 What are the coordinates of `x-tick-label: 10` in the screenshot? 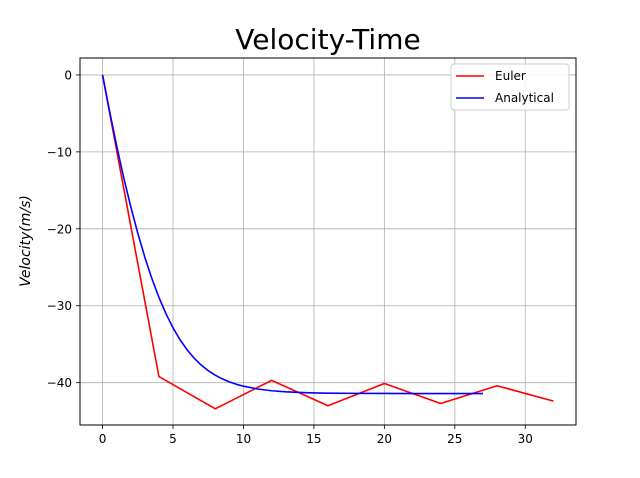 It's located at (243, 439).